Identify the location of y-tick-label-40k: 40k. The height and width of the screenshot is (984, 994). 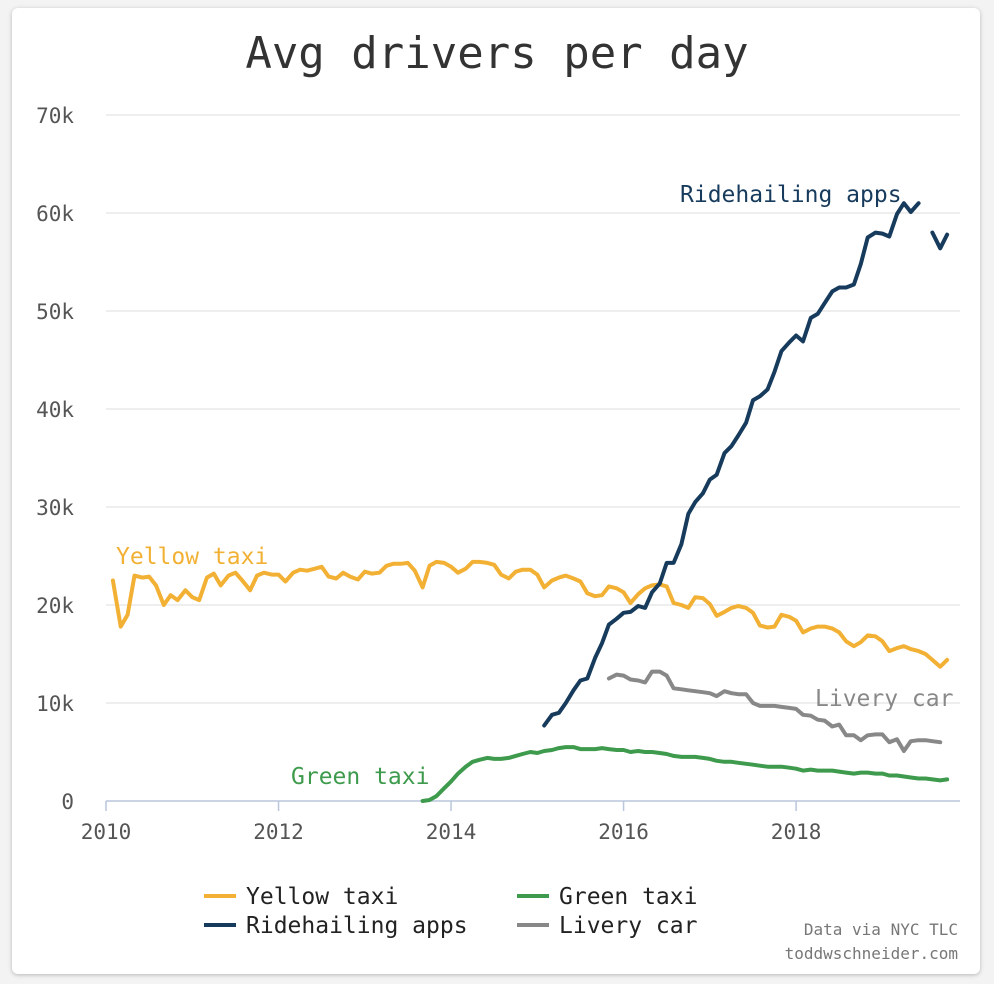
(55, 410).